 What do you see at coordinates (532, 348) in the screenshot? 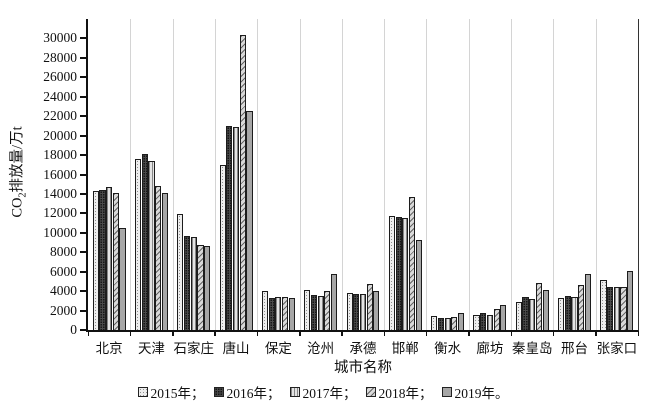
I see `x-tick-label-秦皇岛: 秦皇岛` at bounding box center [532, 348].